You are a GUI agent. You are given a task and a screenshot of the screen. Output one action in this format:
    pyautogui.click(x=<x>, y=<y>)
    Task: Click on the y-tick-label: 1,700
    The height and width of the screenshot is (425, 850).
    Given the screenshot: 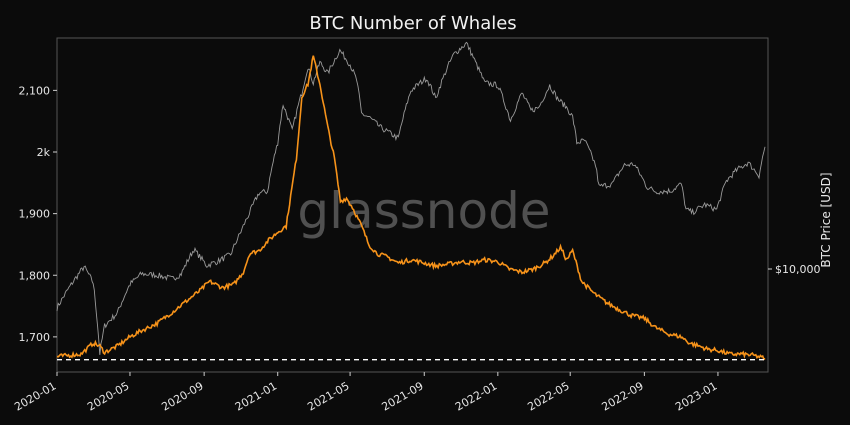 What is the action you would take?
    pyautogui.click(x=35, y=337)
    